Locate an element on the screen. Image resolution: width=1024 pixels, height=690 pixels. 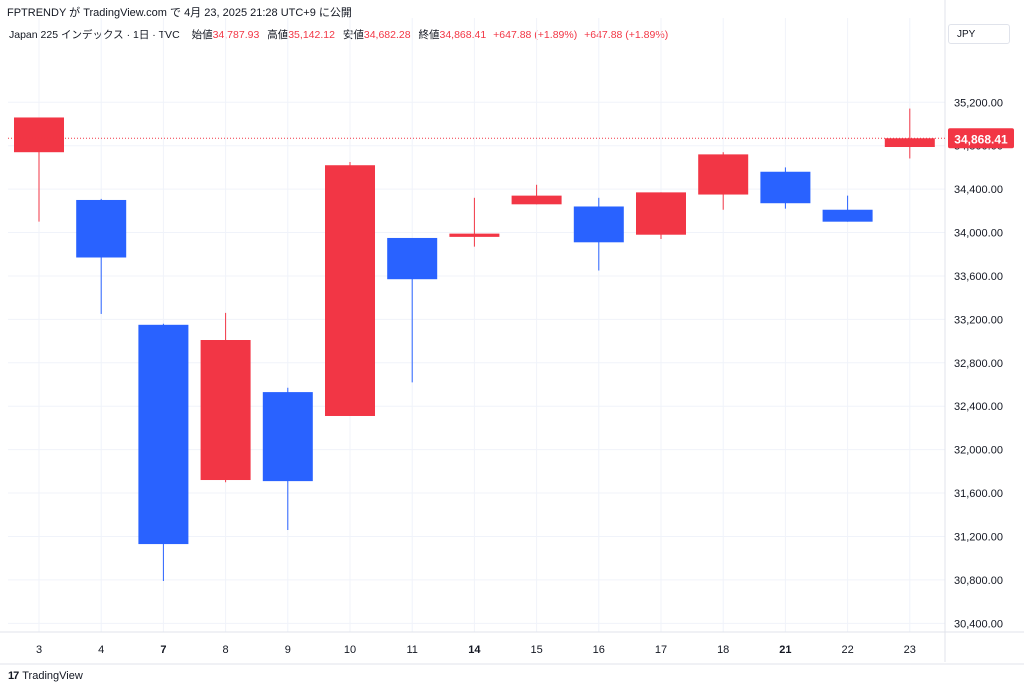
y-tick-label: 34,000.00 is located at coordinates (978, 234).